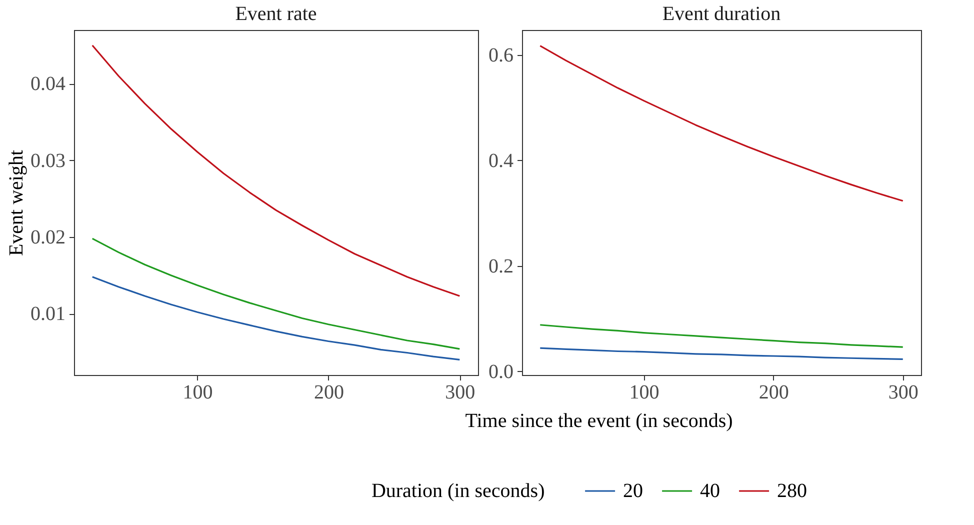 The height and width of the screenshot is (525, 974). I want to click on y-tick-label: 0.04, so click(48, 84).